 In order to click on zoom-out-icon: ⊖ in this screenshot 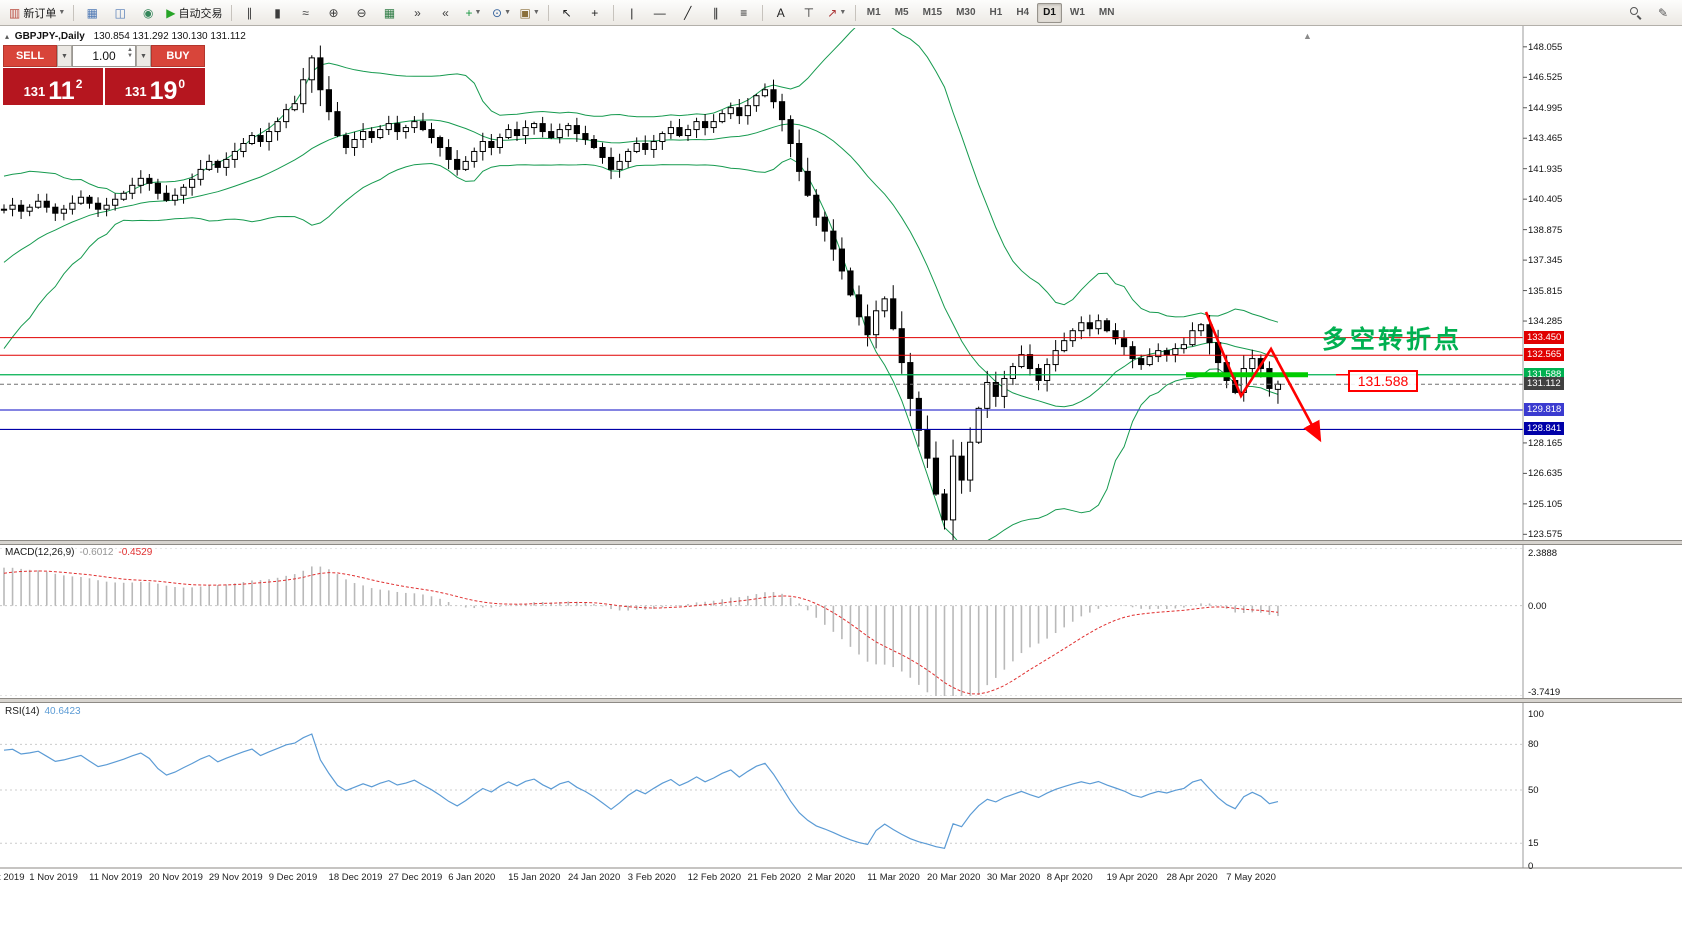, I will do `click(361, 12)`.